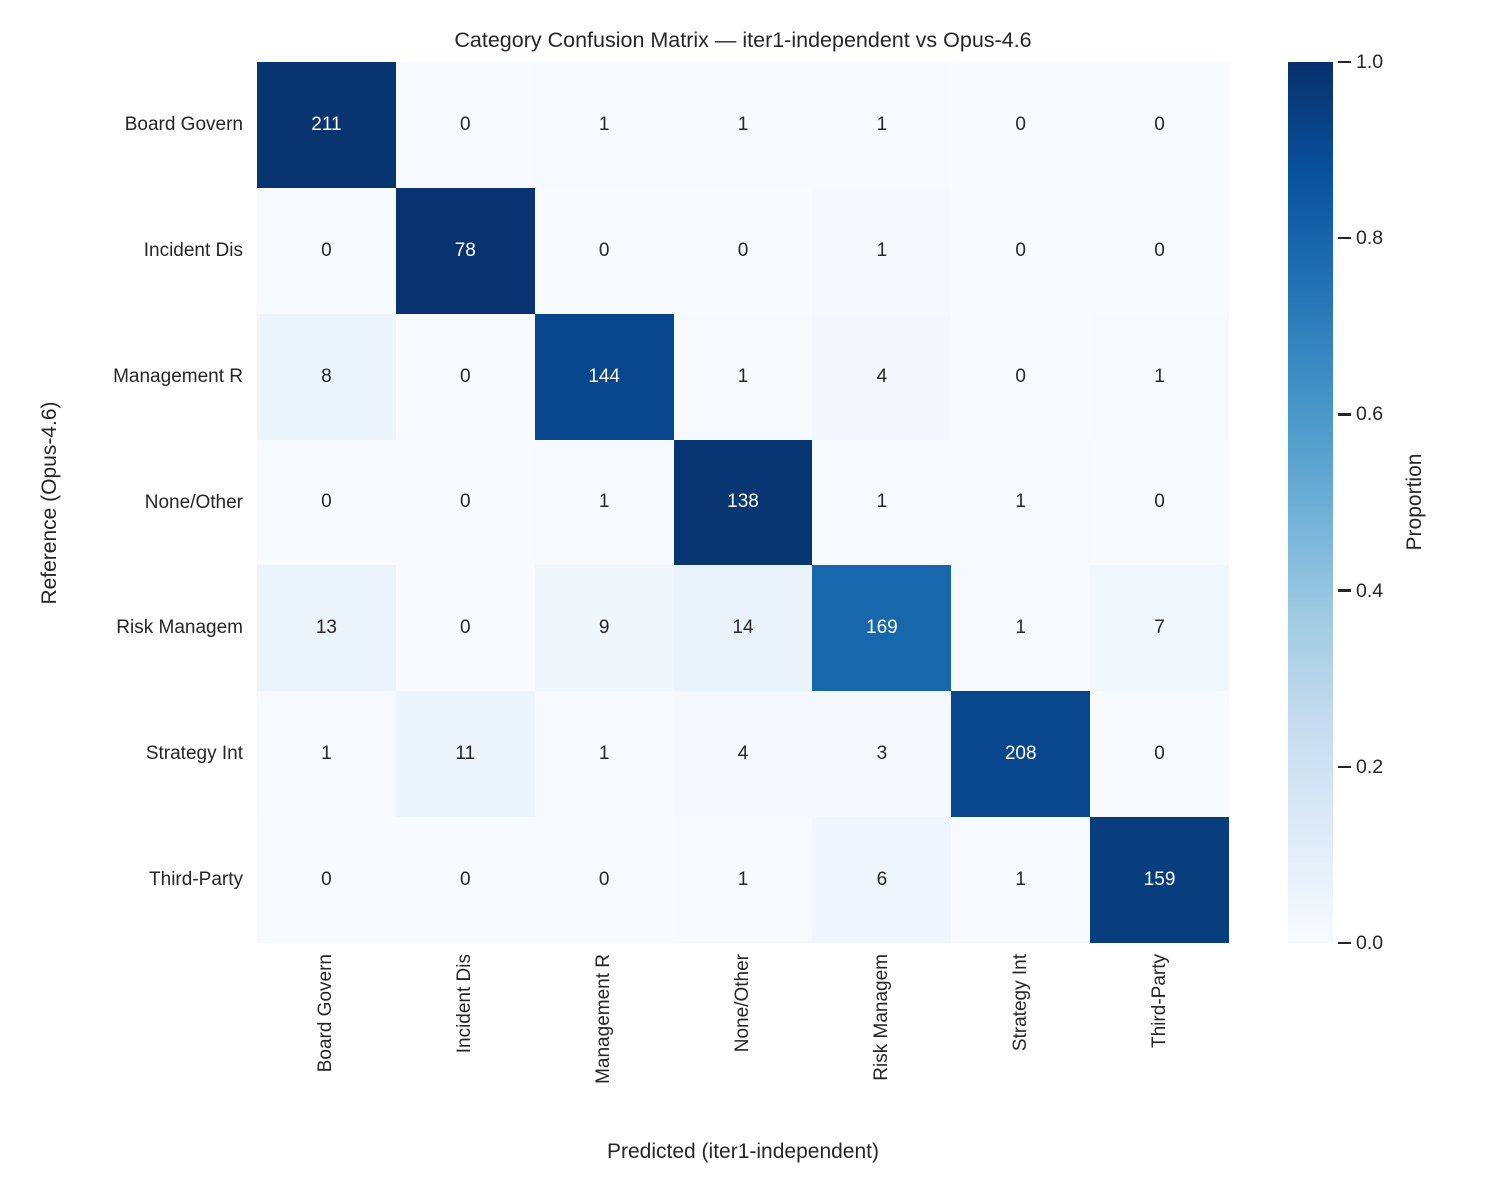  Describe the element at coordinates (1021, 754) in the screenshot. I see `matrix-cell: 208` at that location.